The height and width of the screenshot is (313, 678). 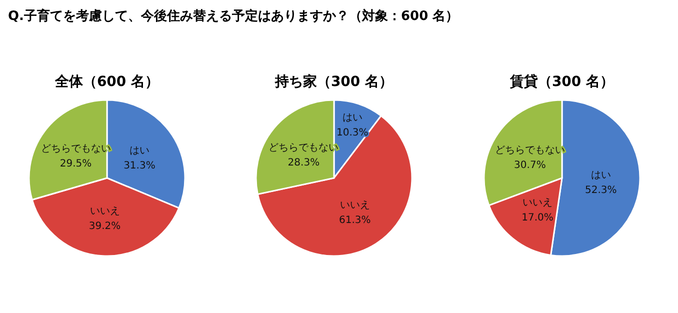 What do you see at coordinates (334, 81) in the screenshot?
I see `chart-title: 持ち家（300 名）` at bounding box center [334, 81].